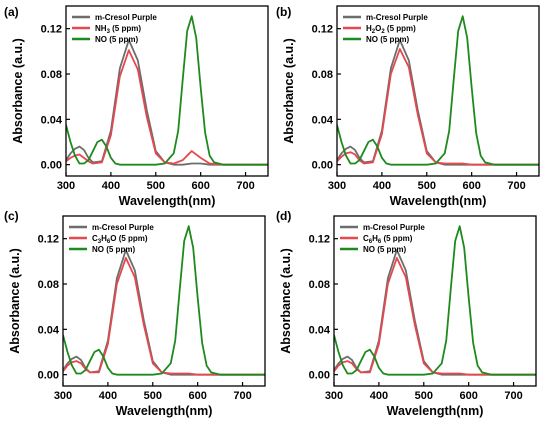  What do you see at coordinates (283, 216) in the screenshot?
I see `panel-label: (d)` at bounding box center [283, 216].